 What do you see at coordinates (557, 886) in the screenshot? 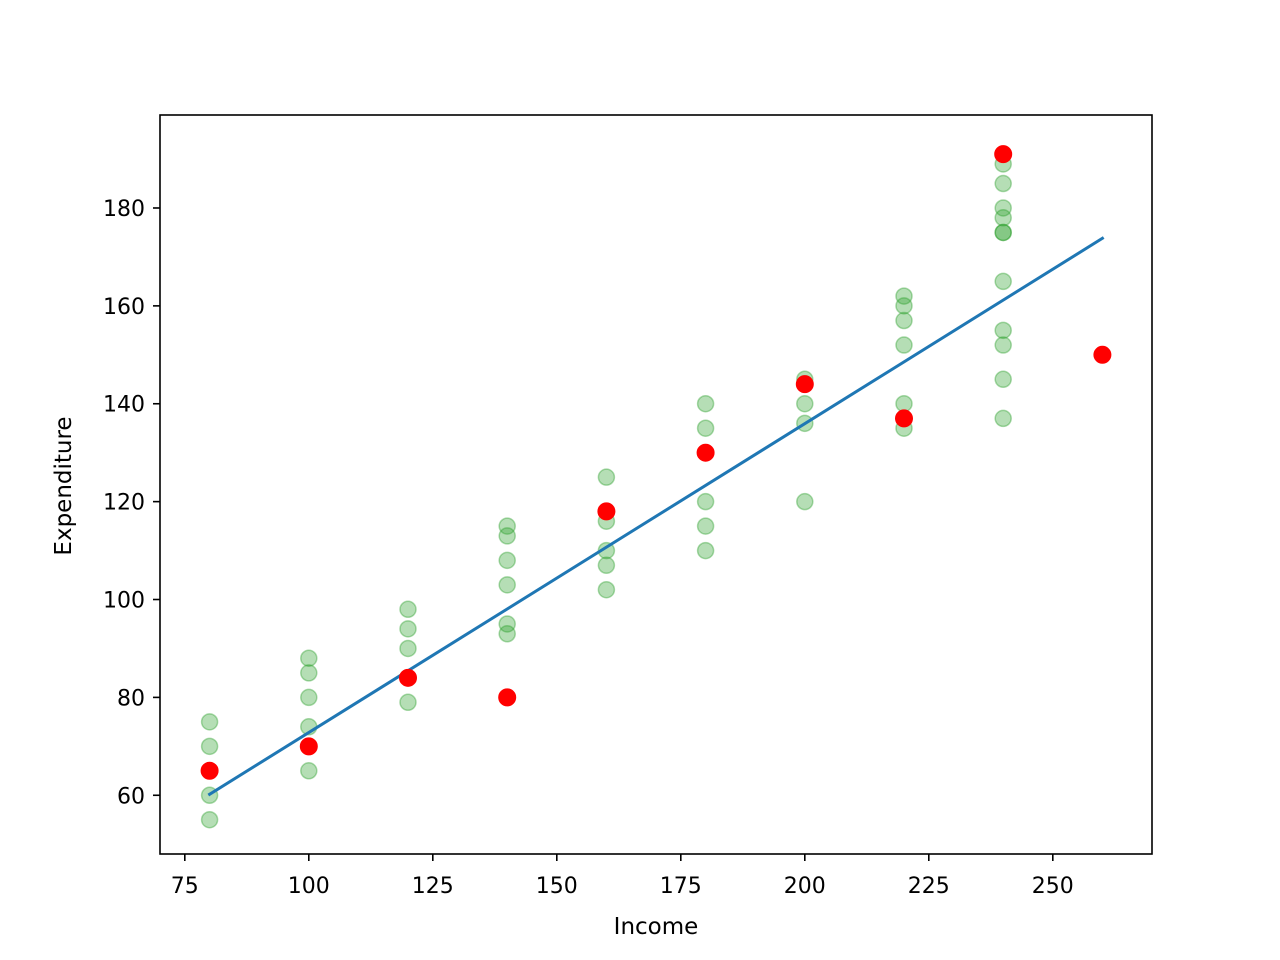
I see `x-tick-label: 150` at bounding box center [557, 886].